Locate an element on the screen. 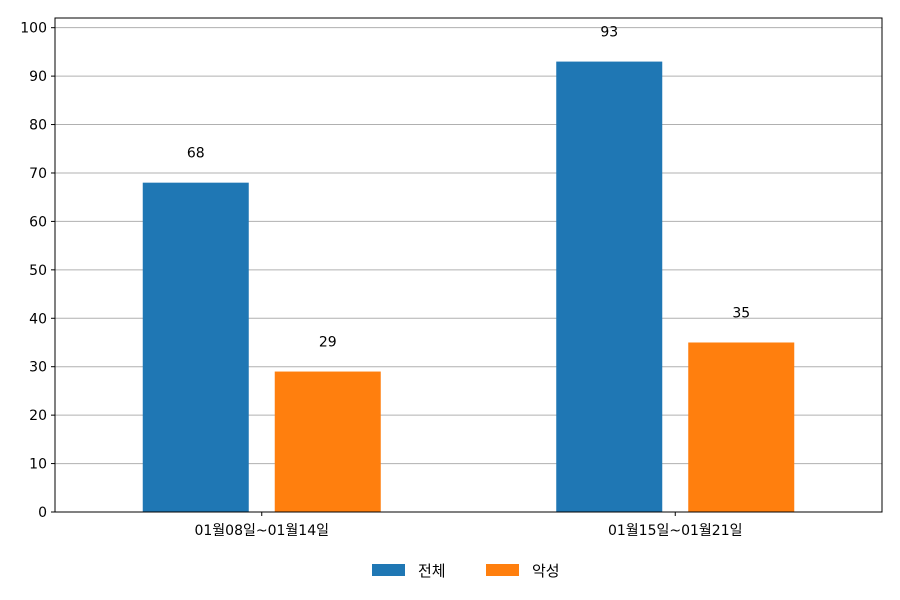 Image resolution: width=900 pixels, height=600 pixels. x-tick-label: 01월08일~01월14일 is located at coordinates (261, 531).